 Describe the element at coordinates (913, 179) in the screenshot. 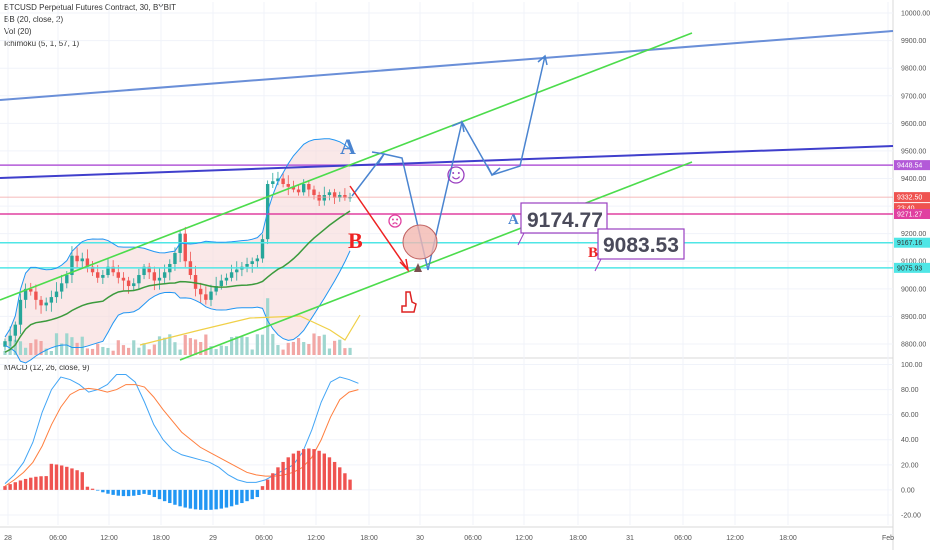

I see `price-tick-label: 9400.00` at that location.